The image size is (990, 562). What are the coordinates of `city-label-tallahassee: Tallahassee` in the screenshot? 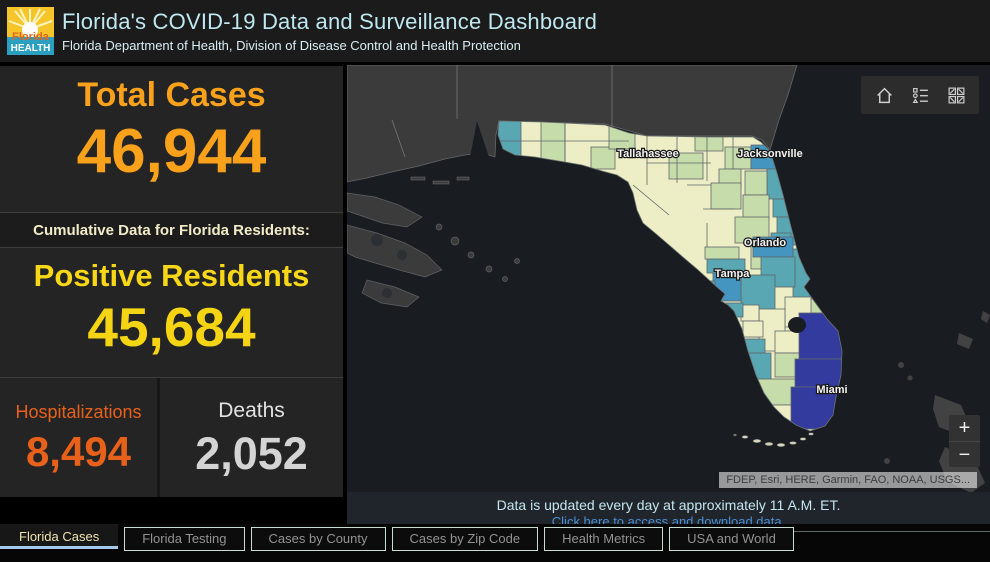 It's located at (648, 154).